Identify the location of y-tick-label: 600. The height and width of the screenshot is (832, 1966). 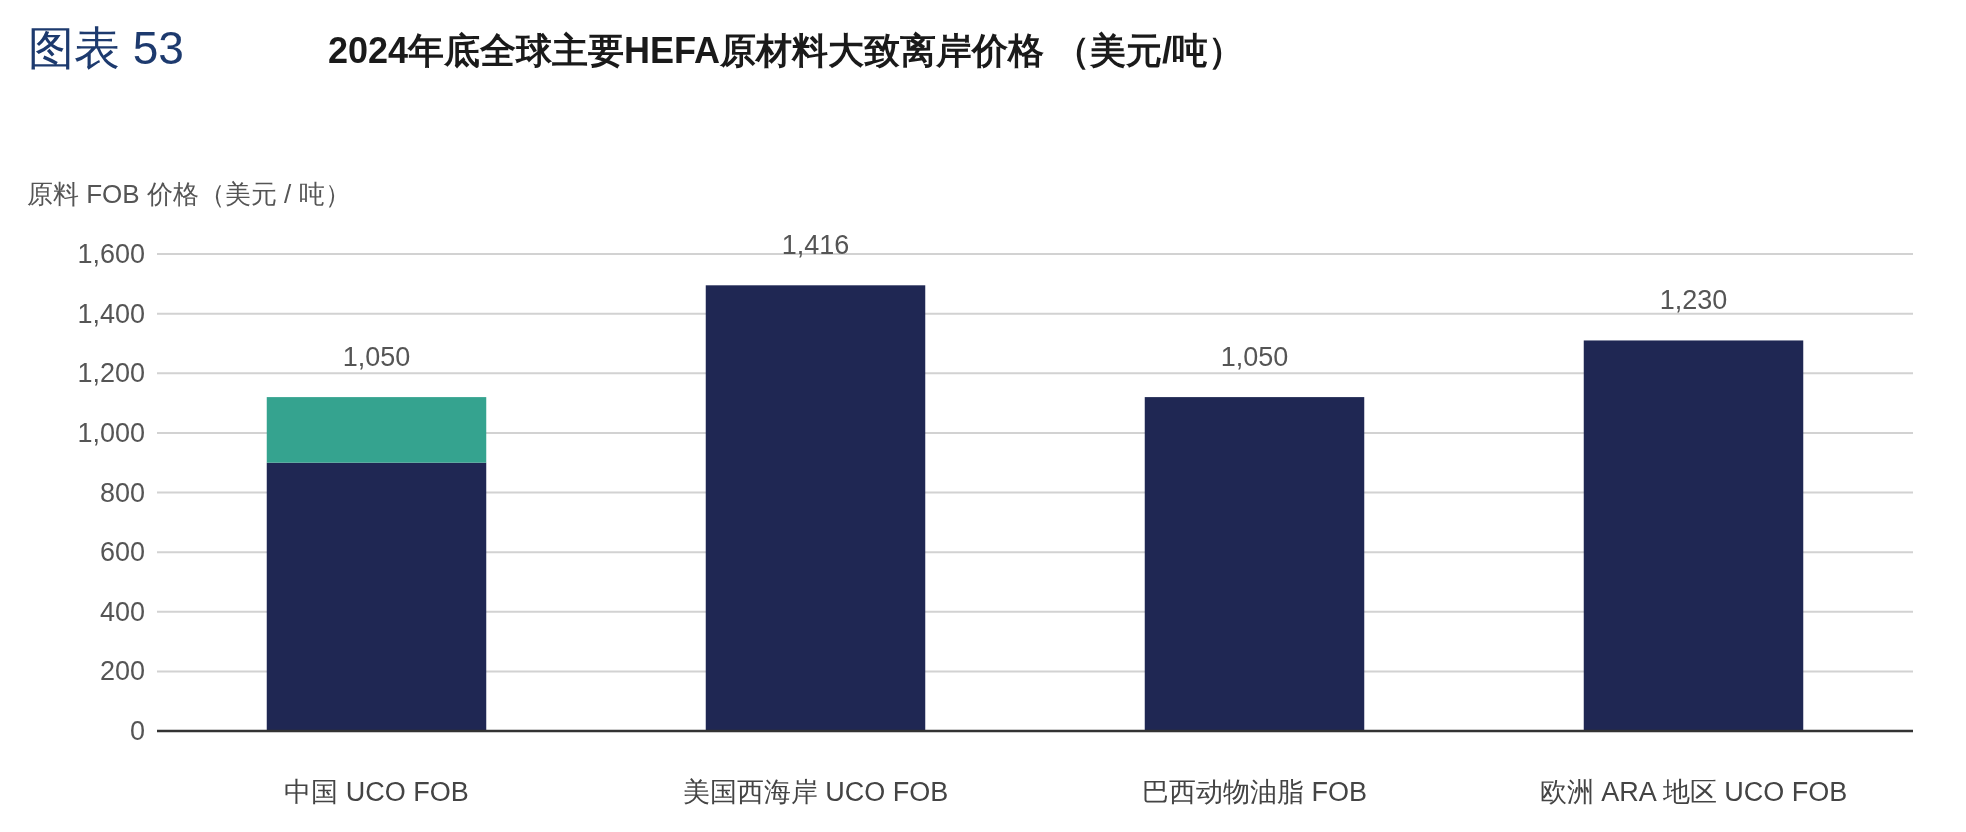
(122, 552).